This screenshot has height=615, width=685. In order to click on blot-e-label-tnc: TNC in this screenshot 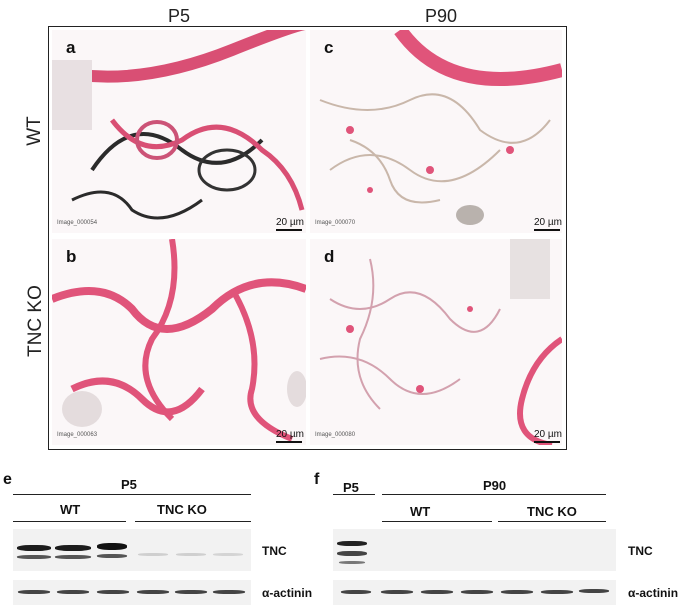, I will do `click(274, 551)`.